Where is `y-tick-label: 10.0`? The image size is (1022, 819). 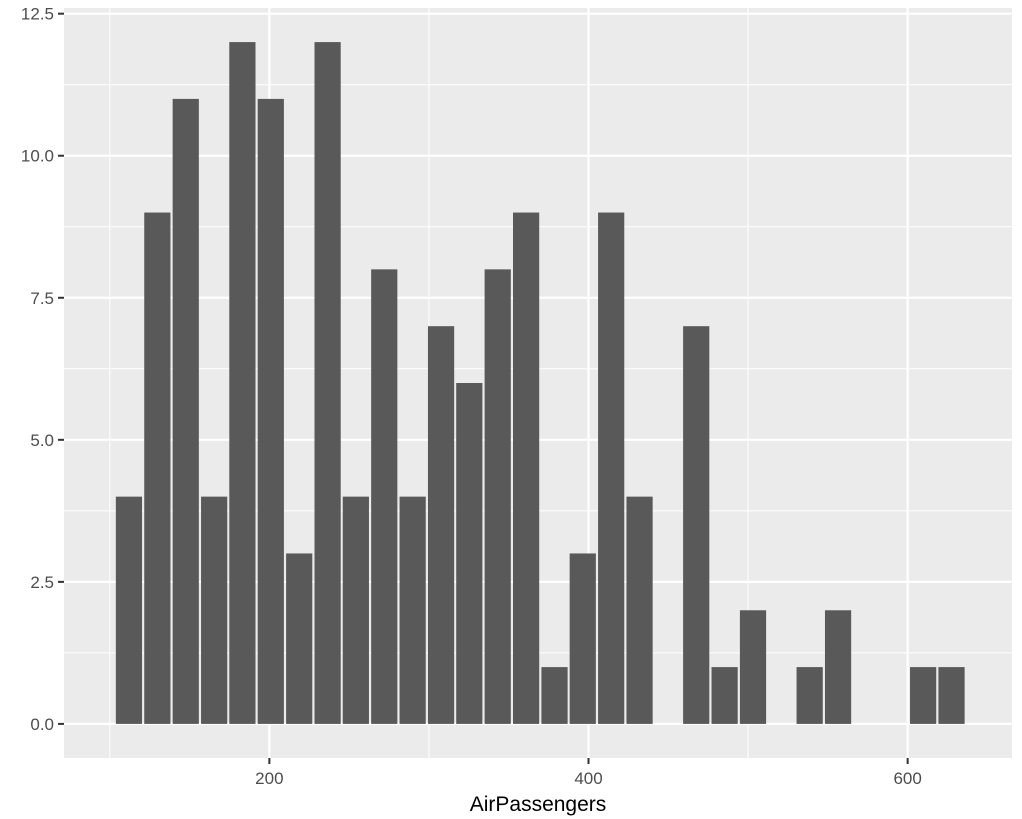
y-tick-label: 10.0 is located at coordinates (37, 156).